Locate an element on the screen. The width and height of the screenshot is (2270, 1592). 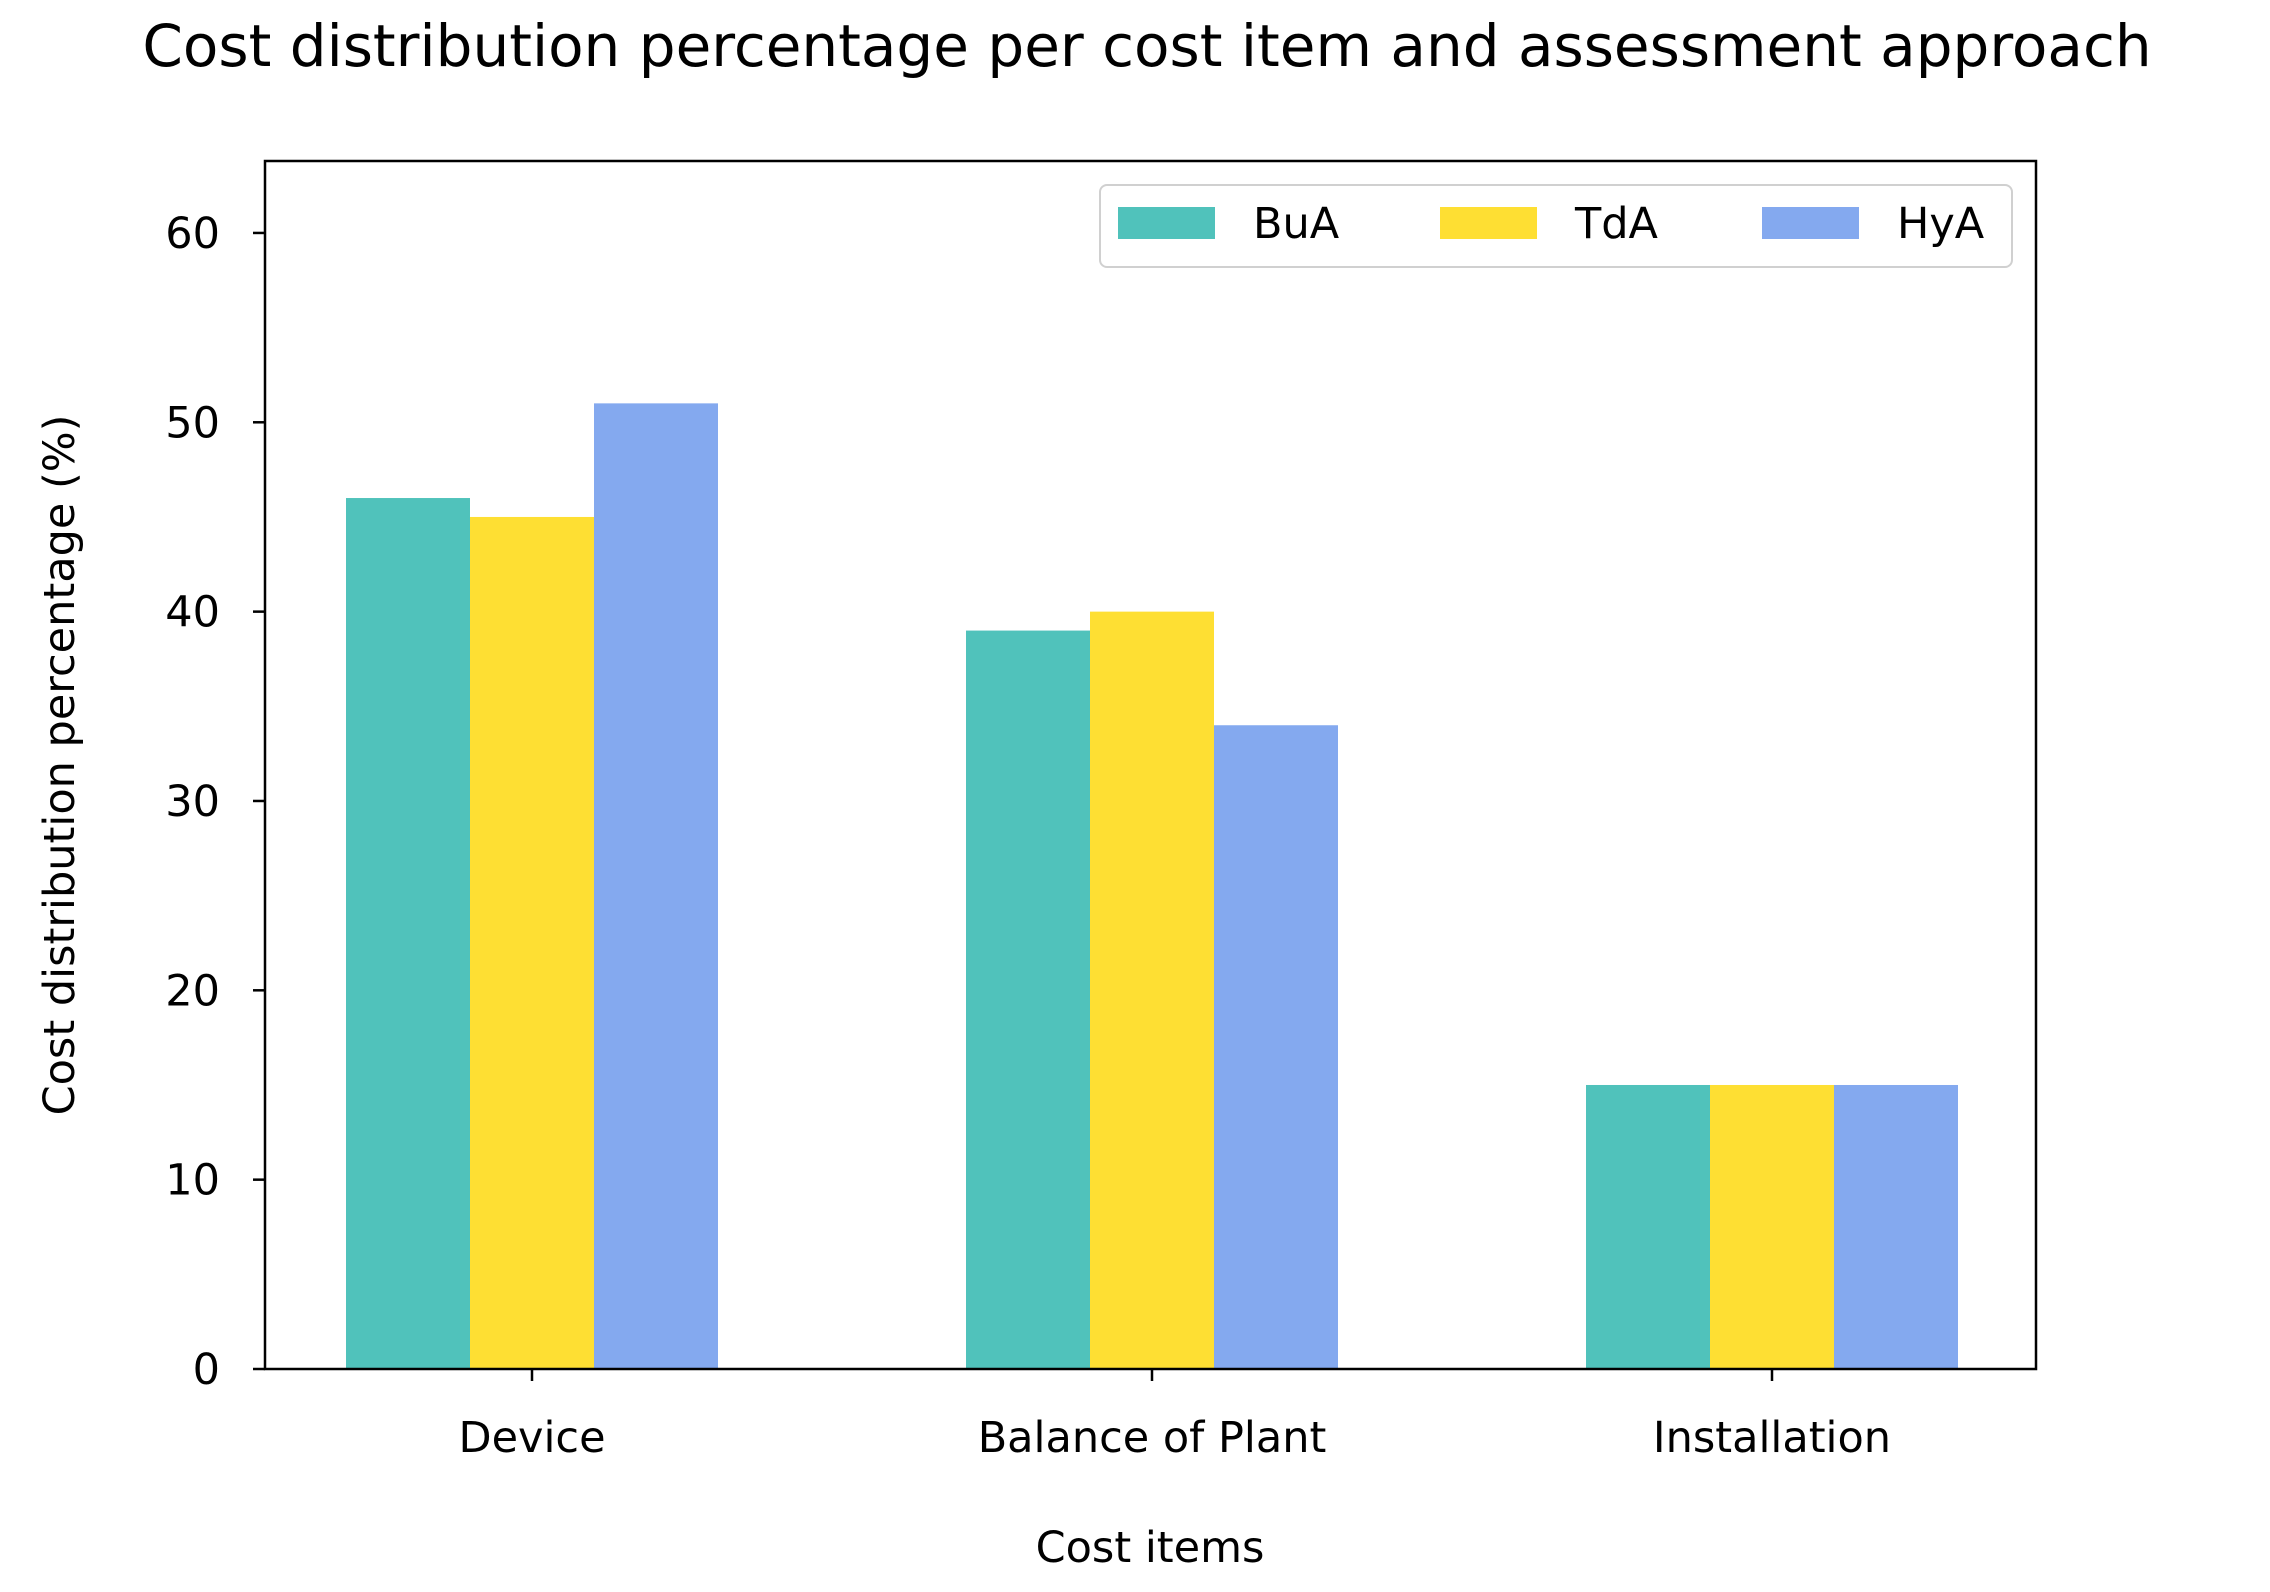
bar-tda-balance-of-plant is located at coordinates (1152, 990).